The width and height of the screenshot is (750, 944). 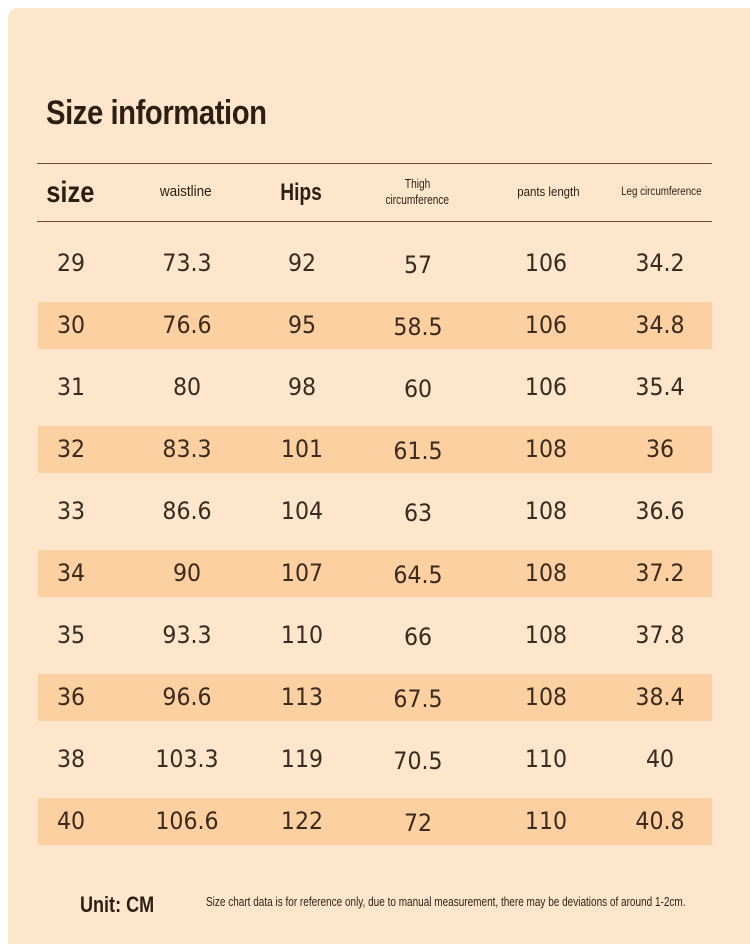 What do you see at coordinates (71, 635) in the screenshot?
I see `cell-size: 35` at bounding box center [71, 635].